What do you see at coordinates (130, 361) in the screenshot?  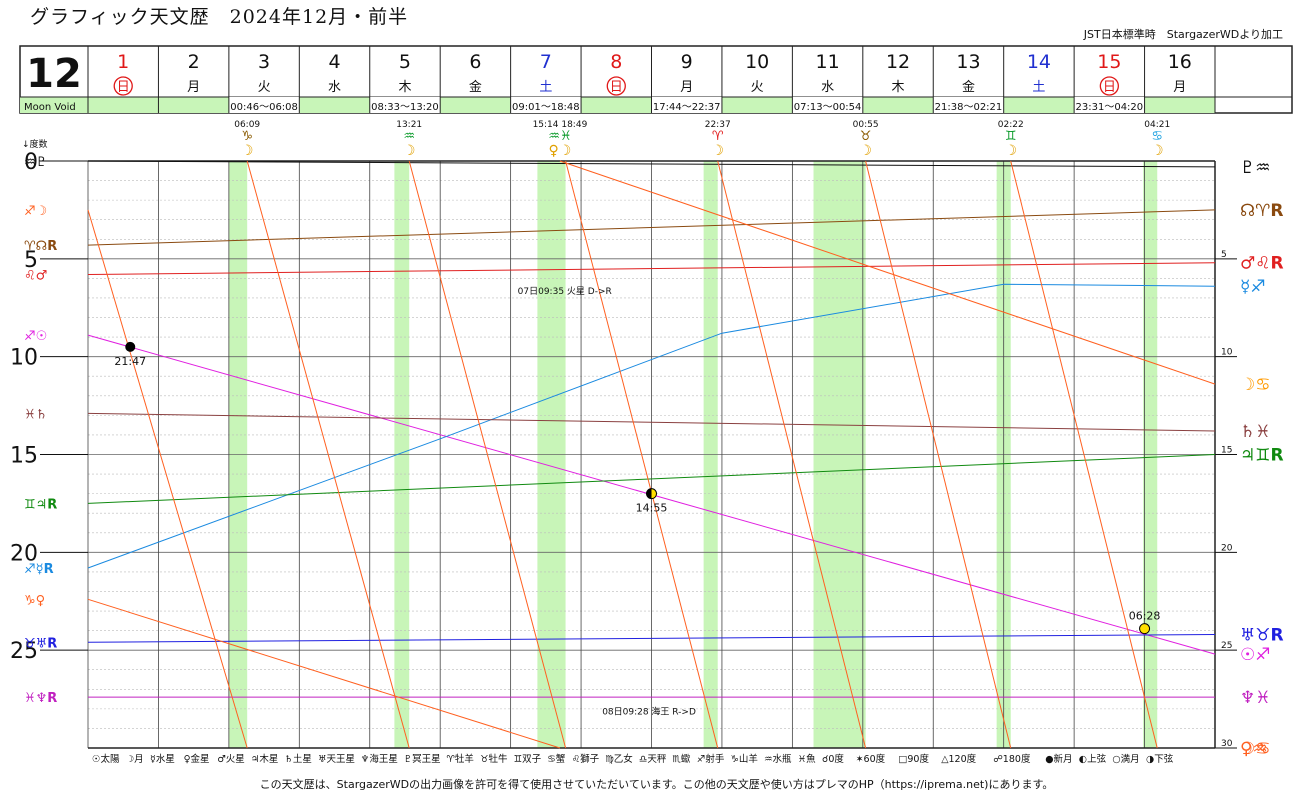 I see `moon-phase-time: 21:47` at bounding box center [130, 361].